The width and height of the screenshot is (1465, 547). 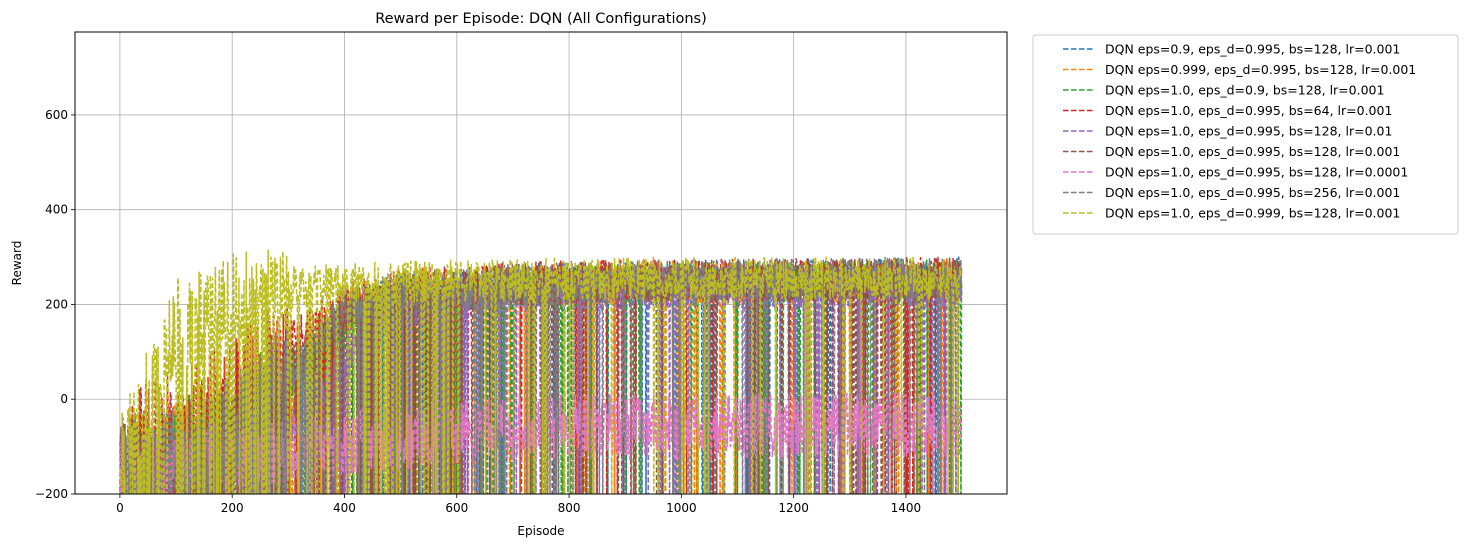 I want to click on x-axis-label: Episode, so click(x=540, y=531).